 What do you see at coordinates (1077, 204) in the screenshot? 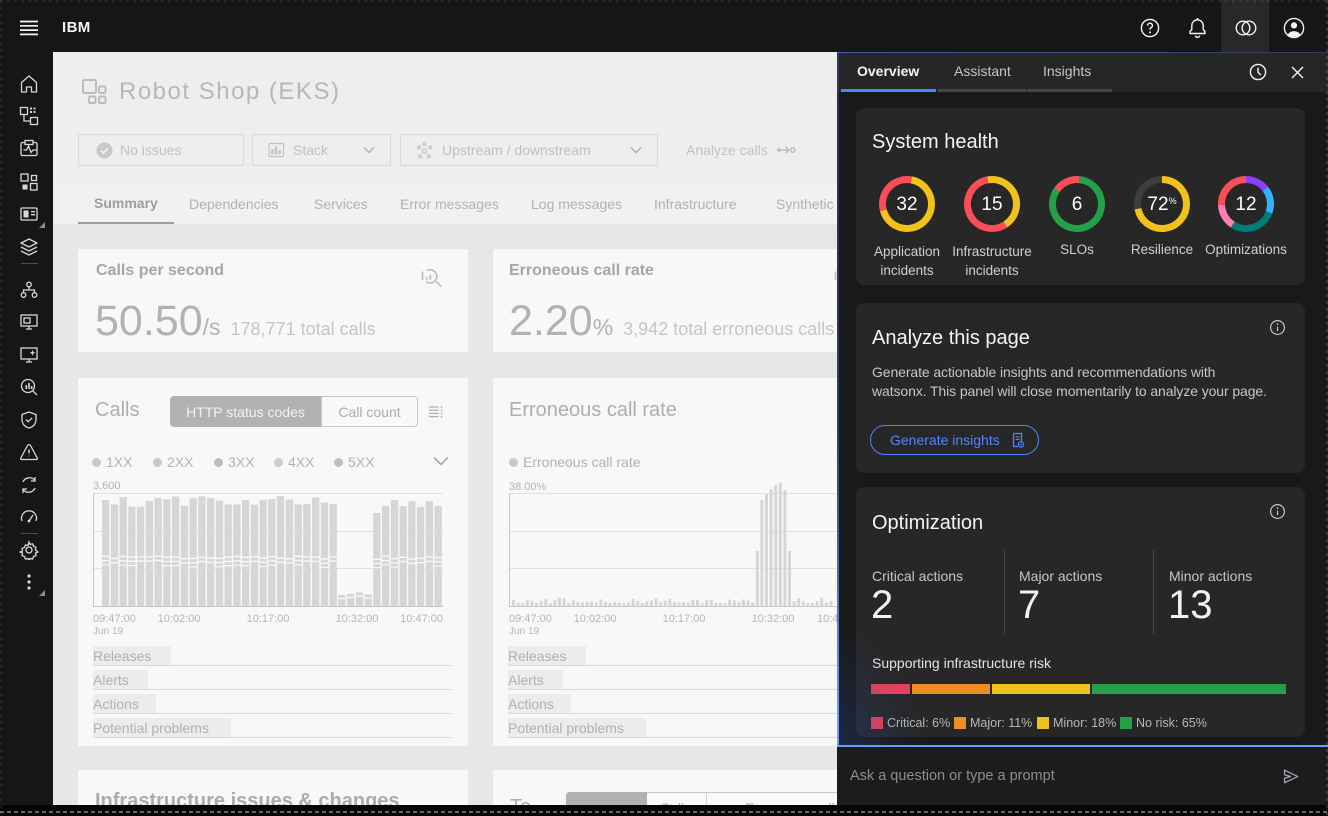
I see `svg-text: 6` at bounding box center [1077, 204].